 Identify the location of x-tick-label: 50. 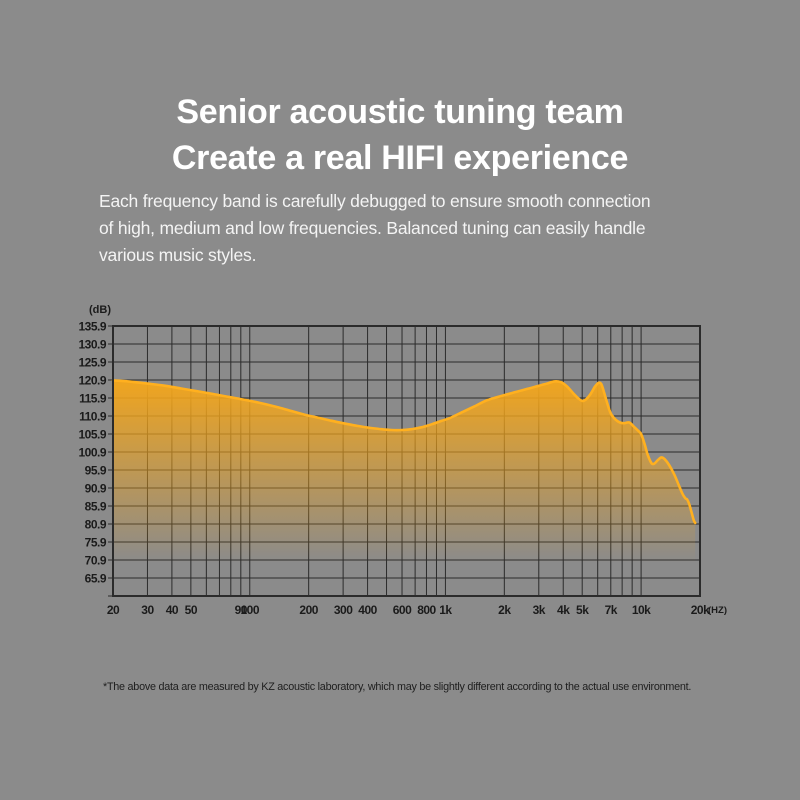
(191, 610).